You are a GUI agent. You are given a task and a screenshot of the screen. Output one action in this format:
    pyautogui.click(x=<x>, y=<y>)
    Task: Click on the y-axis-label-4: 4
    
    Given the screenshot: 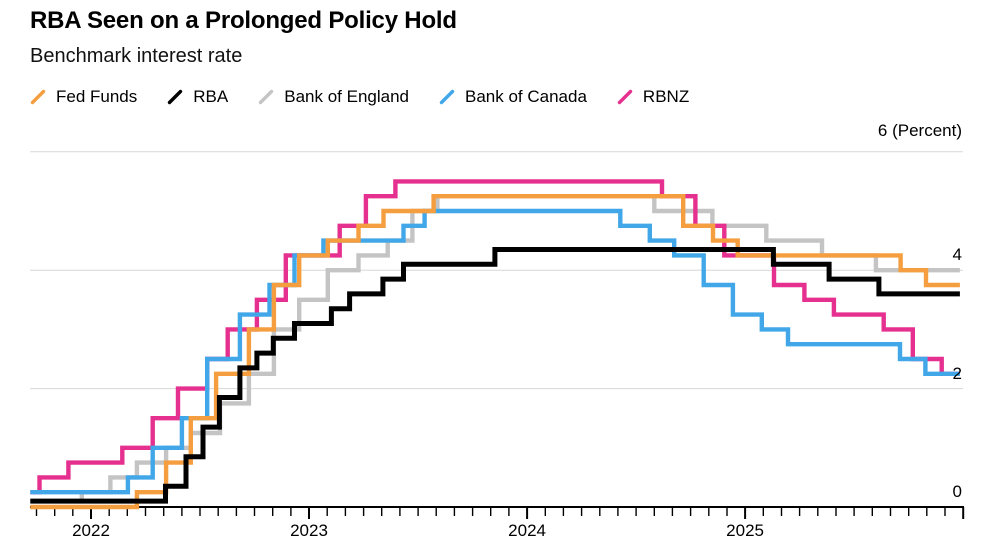 What is the action you would take?
    pyautogui.click(x=957, y=254)
    